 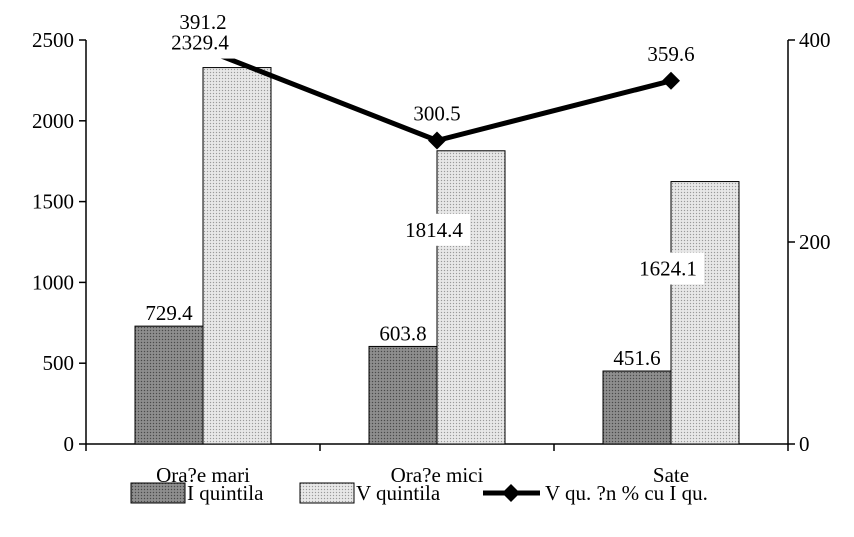 What do you see at coordinates (398, 493) in the screenshot?
I see `legend-label: V quintila` at bounding box center [398, 493].